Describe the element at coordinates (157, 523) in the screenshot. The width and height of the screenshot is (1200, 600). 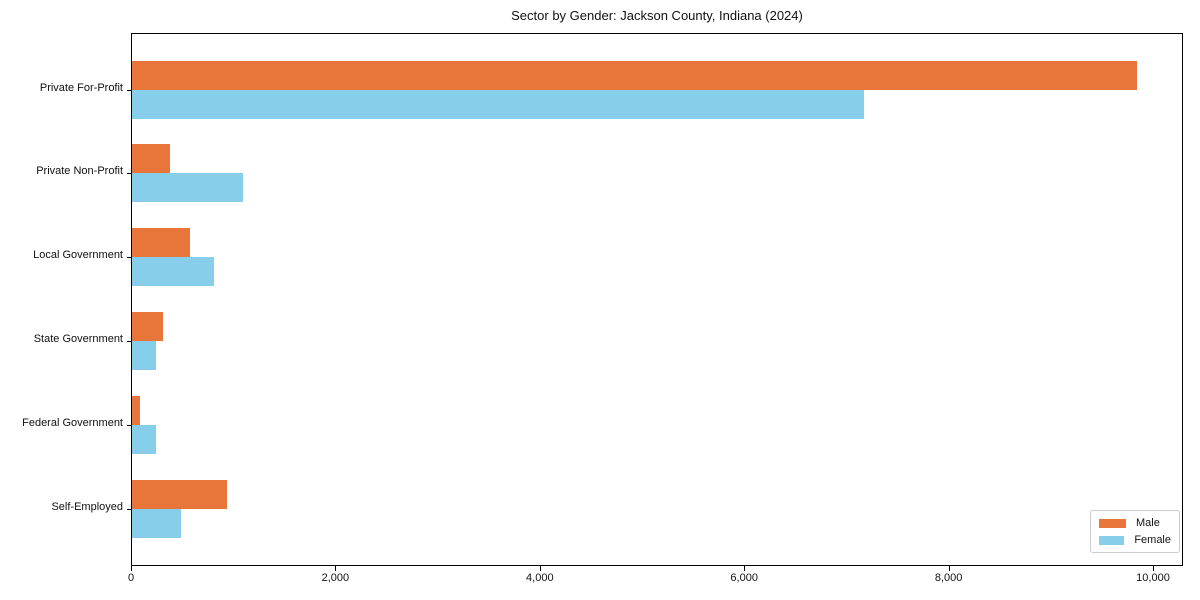
I see `bar-female-self-employed` at that location.